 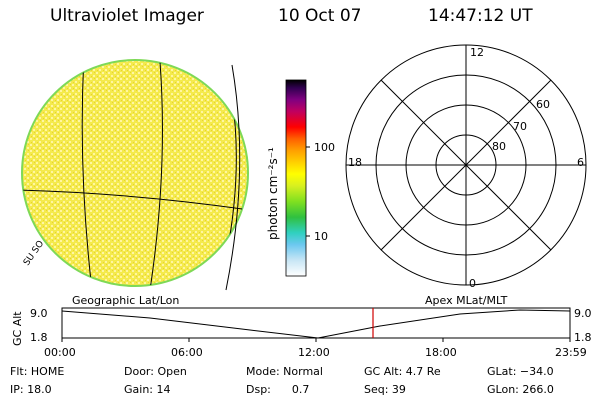 I want to click on colorbar-tick-10: 10, so click(x=321, y=236).